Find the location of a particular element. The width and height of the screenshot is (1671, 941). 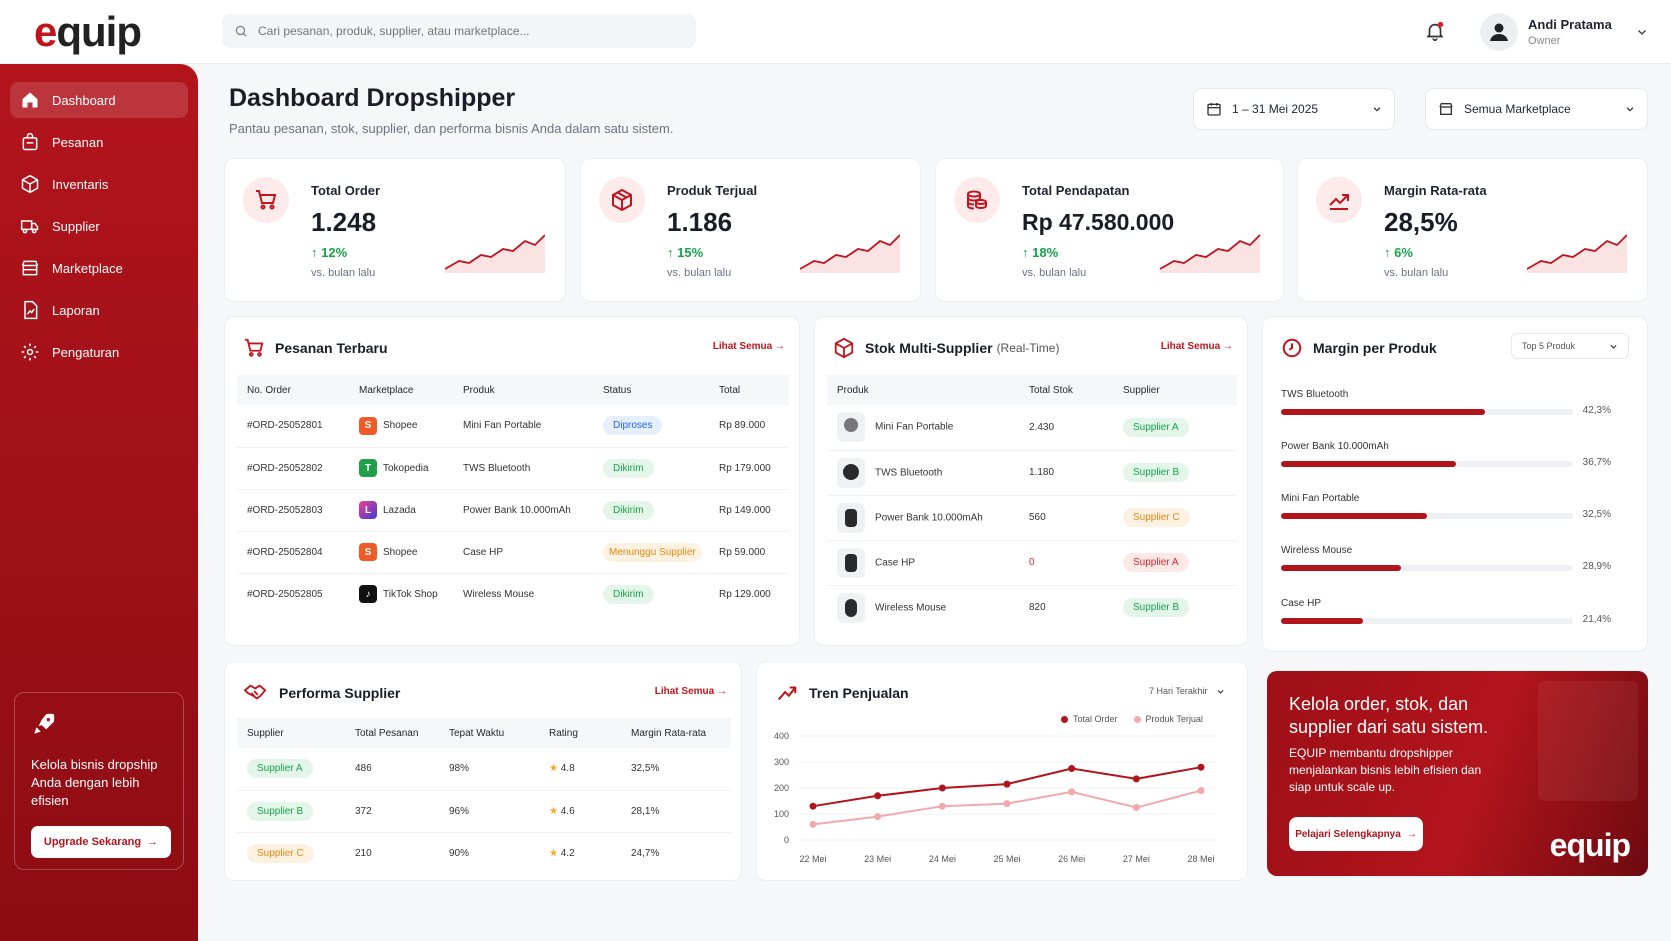

learn-more-button: Pelajari Selengkapnya → is located at coordinates (1356, 834).